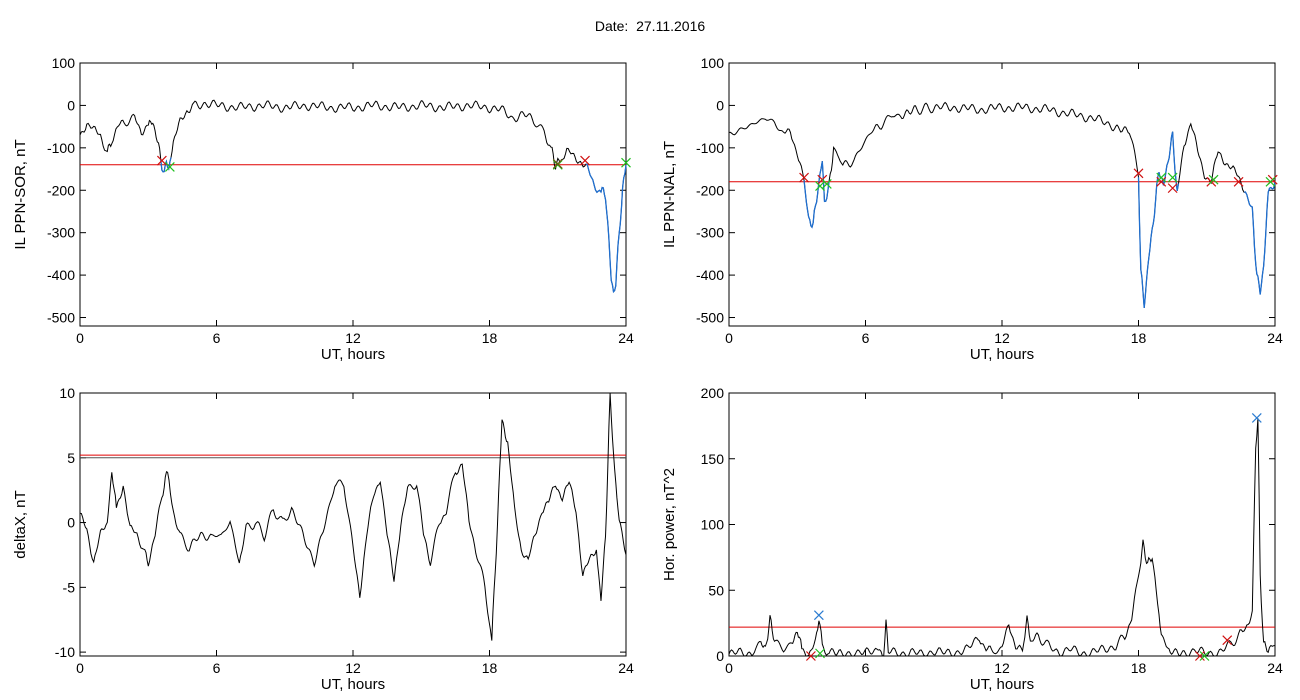  What do you see at coordinates (713, 459) in the screenshot?
I see `y-tick-label: 150` at bounding box center [713, 459].